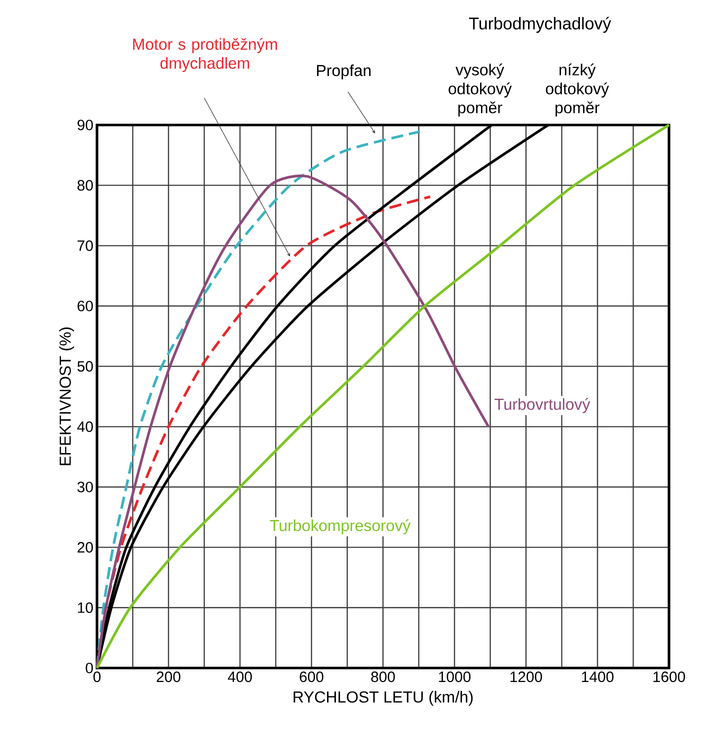  I want to click on x-tick-label: 1000, so click(455, 677).